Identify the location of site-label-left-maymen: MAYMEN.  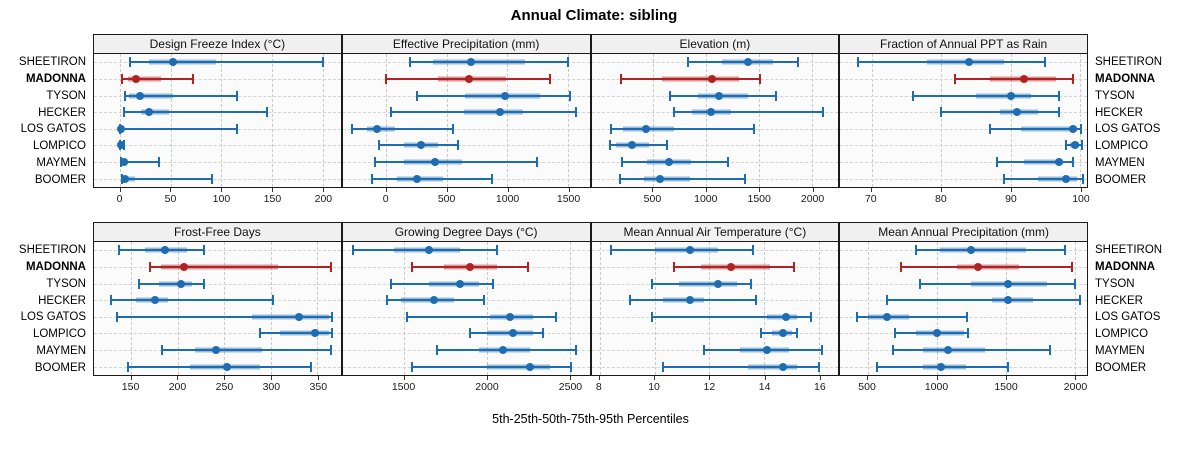
(61, 350).